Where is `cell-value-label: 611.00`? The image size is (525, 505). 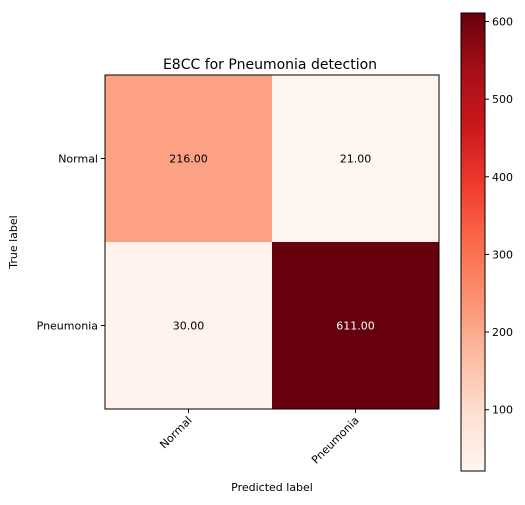 cell-value-label: 611.00 is located at coordinates (355, 326).